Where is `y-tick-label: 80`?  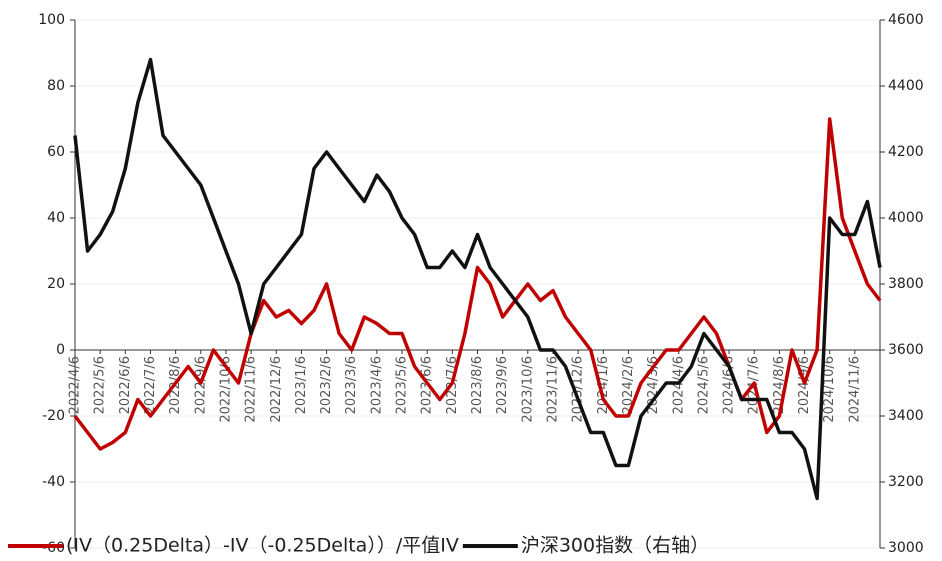
y-tick-label: 80 is located at coordinates (56, 86).